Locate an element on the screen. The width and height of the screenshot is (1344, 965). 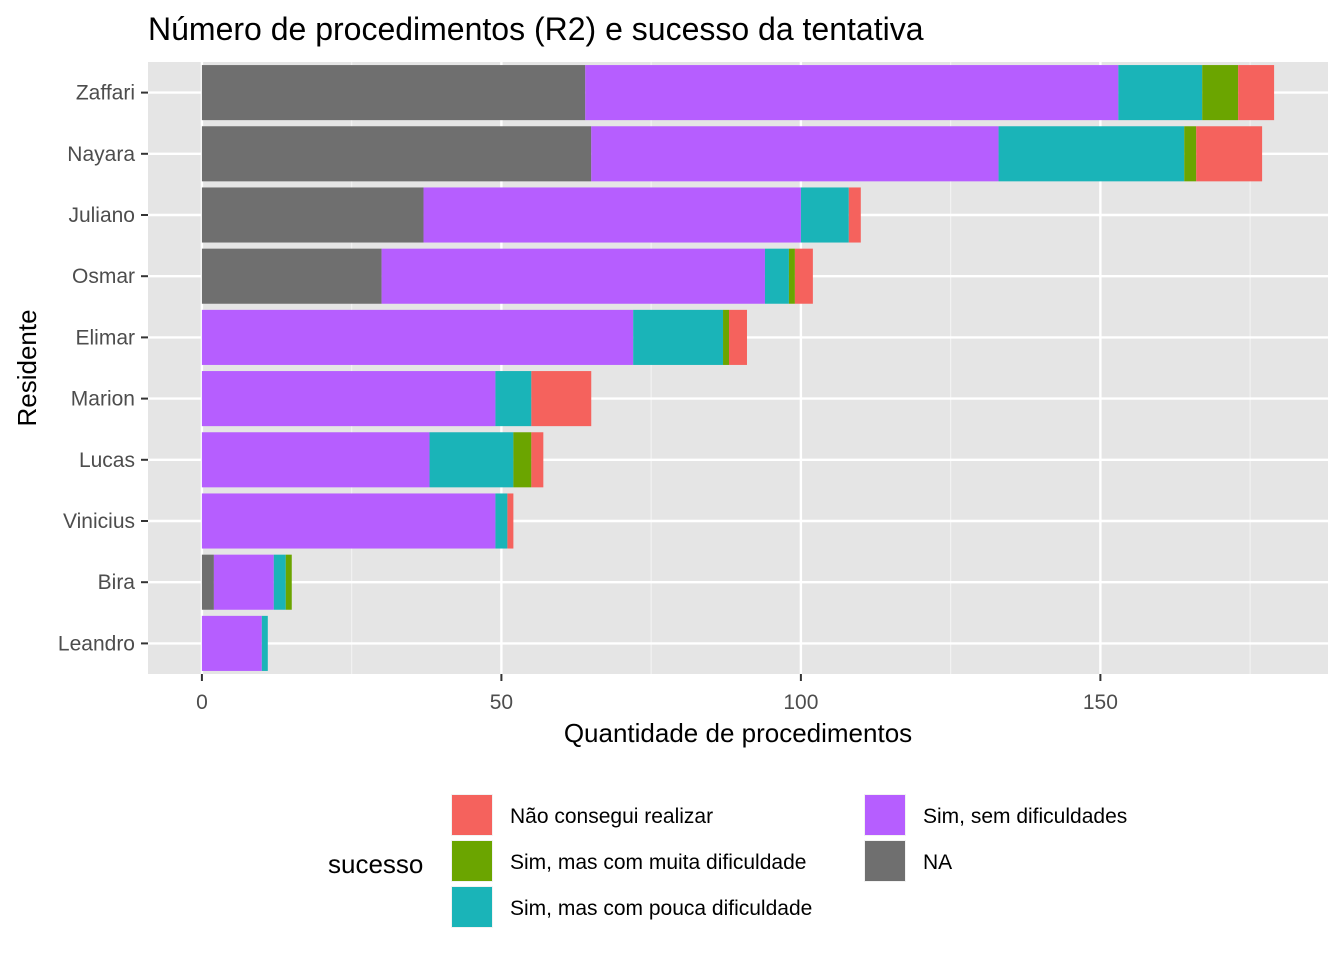
x-axis-label: Quantidade de procedimentos is located at coordinates (738, 733).